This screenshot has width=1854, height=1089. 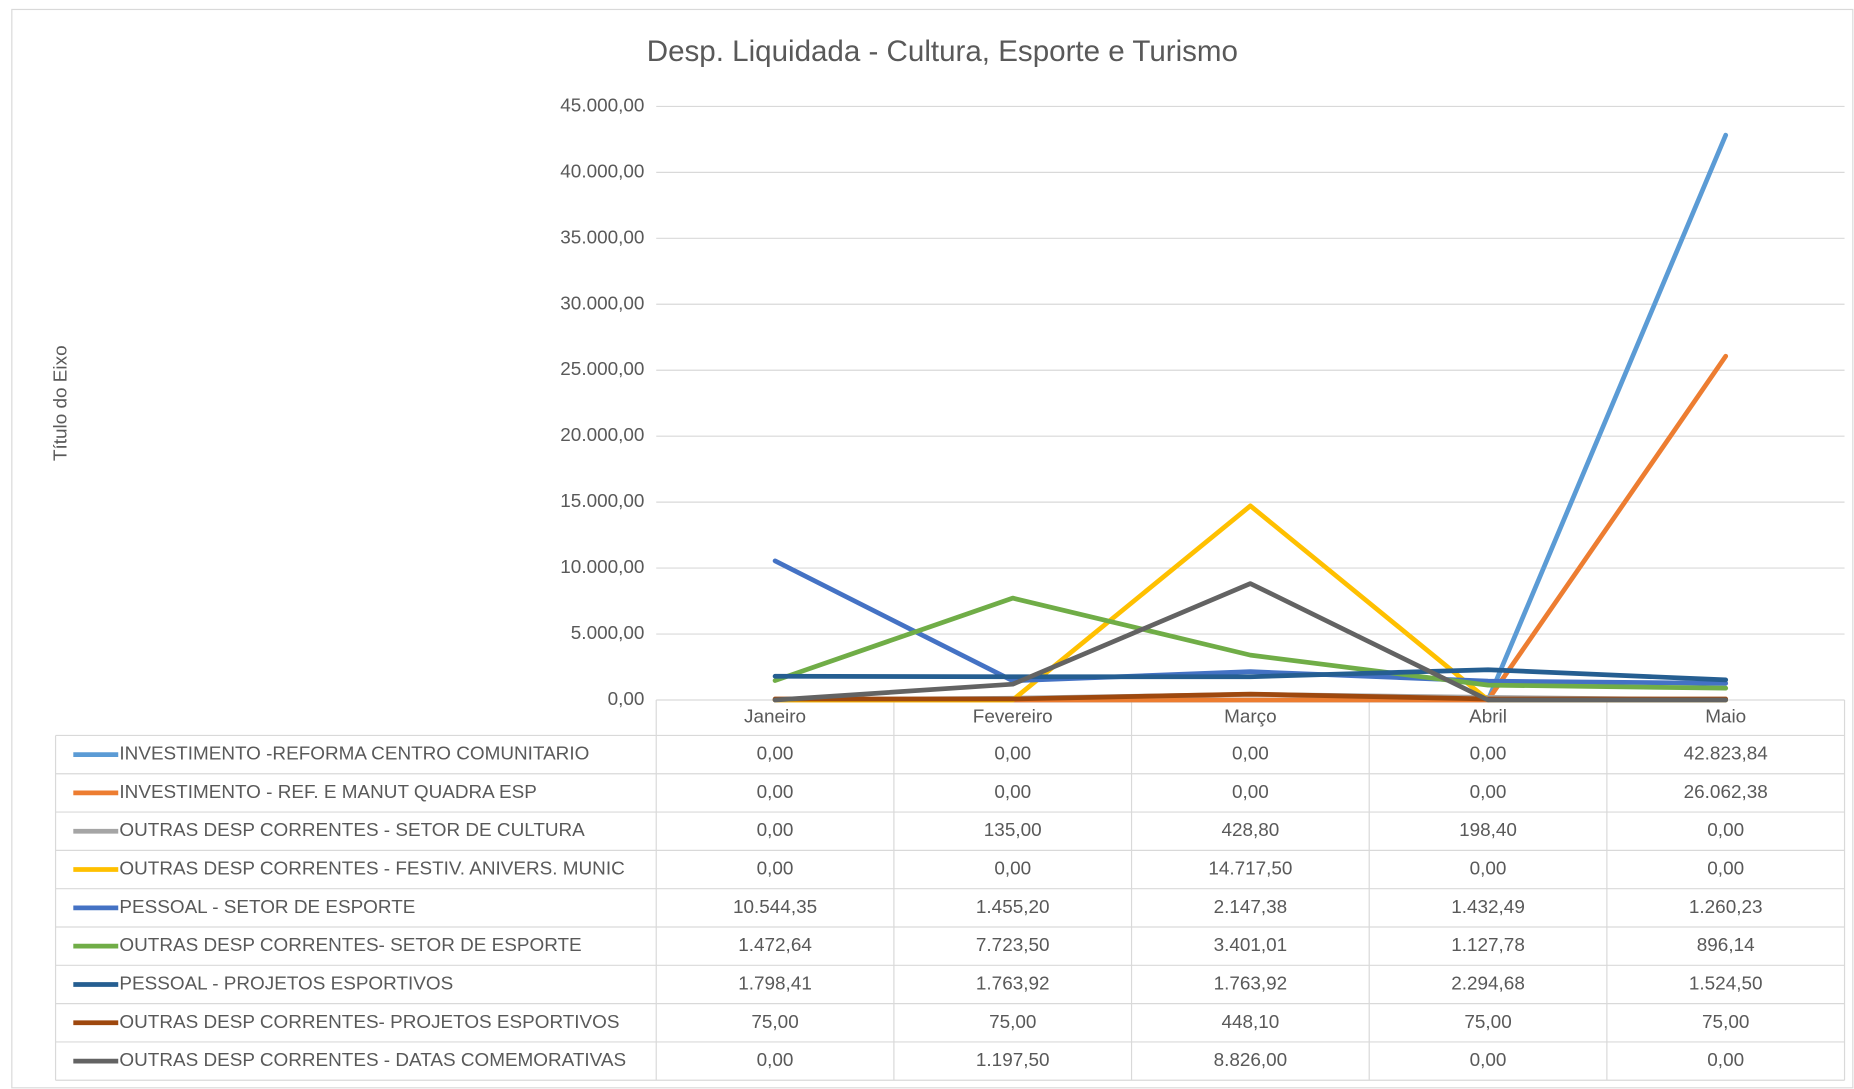 What do you see at coordinates (1250, 869) in the screenshot?
I see `table-cell: 14.717,50` at bounding box center [1250, 869].